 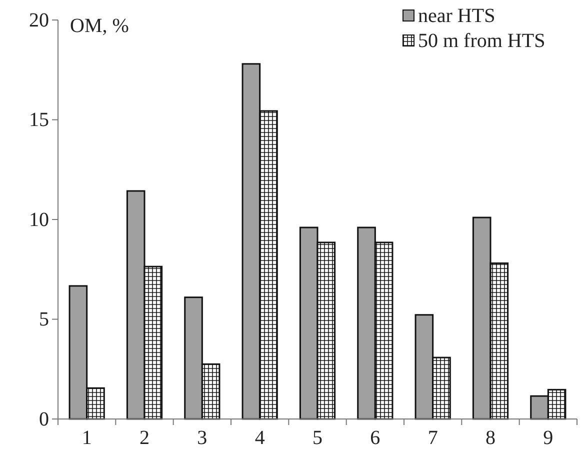 What do you see at coordinates (87, 438) in the screenshot?
I see `x-tick-label: 1` at bounding box center [87, 438].